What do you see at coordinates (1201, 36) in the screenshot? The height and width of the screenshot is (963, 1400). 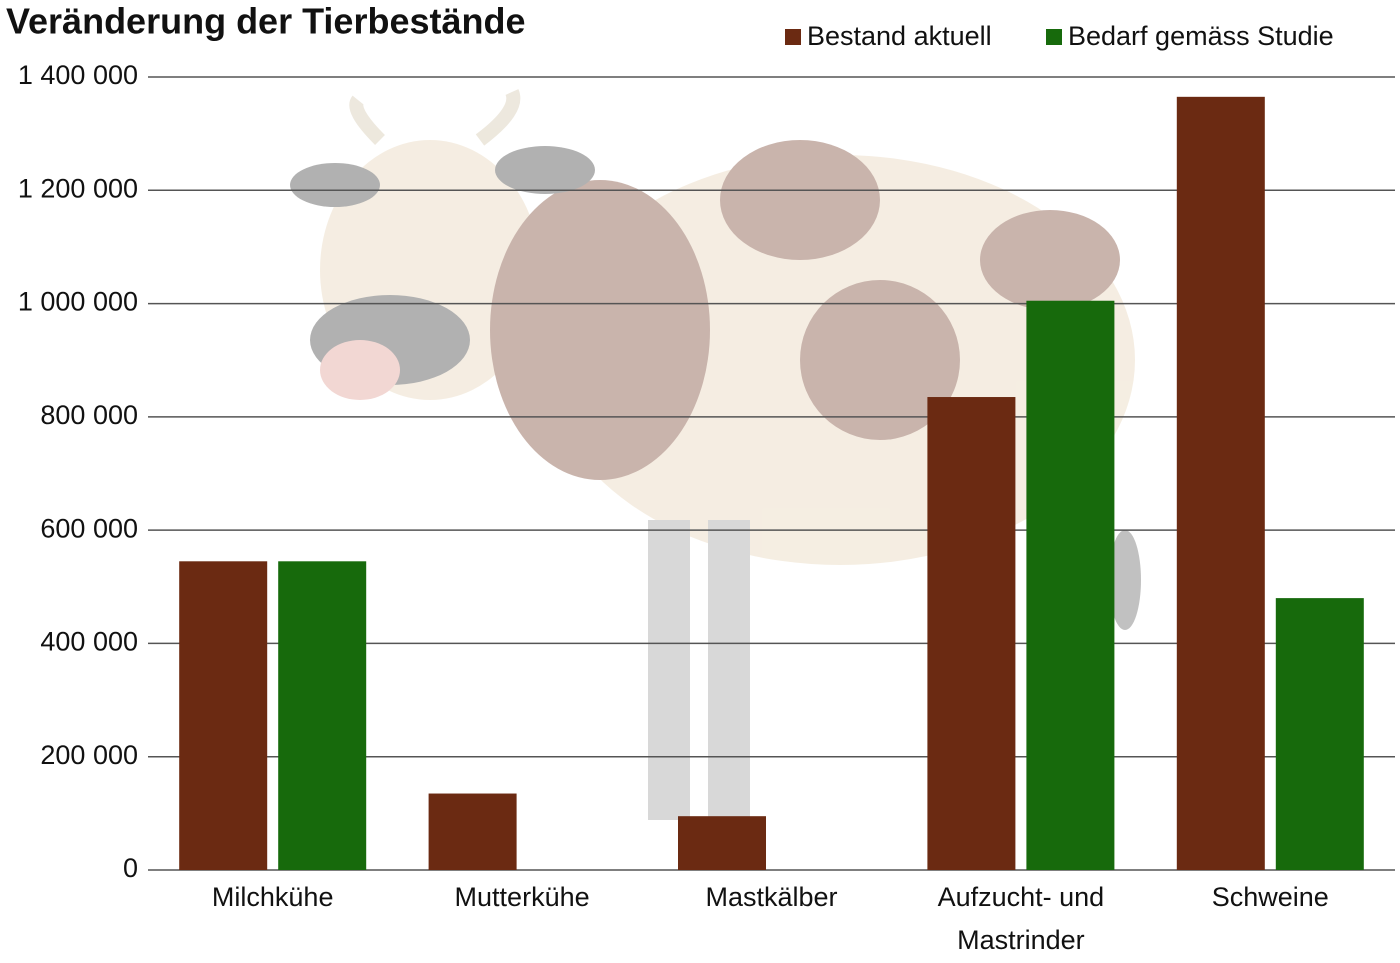 I see `legend-label: Bedarf gemäss Studie` at bounding box center [1201, 36].